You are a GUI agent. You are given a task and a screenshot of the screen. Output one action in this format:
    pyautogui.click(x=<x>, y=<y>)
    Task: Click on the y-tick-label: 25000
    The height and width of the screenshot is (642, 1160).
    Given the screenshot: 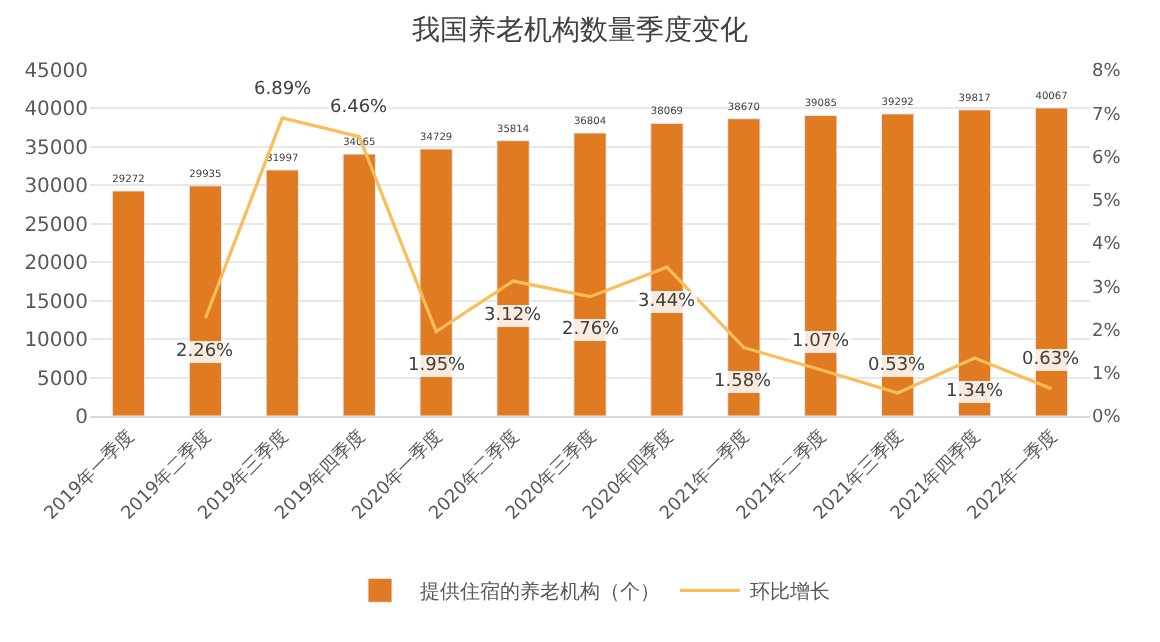 What is the action you would take?
    pyautogui.click(x=56, y=225)
    